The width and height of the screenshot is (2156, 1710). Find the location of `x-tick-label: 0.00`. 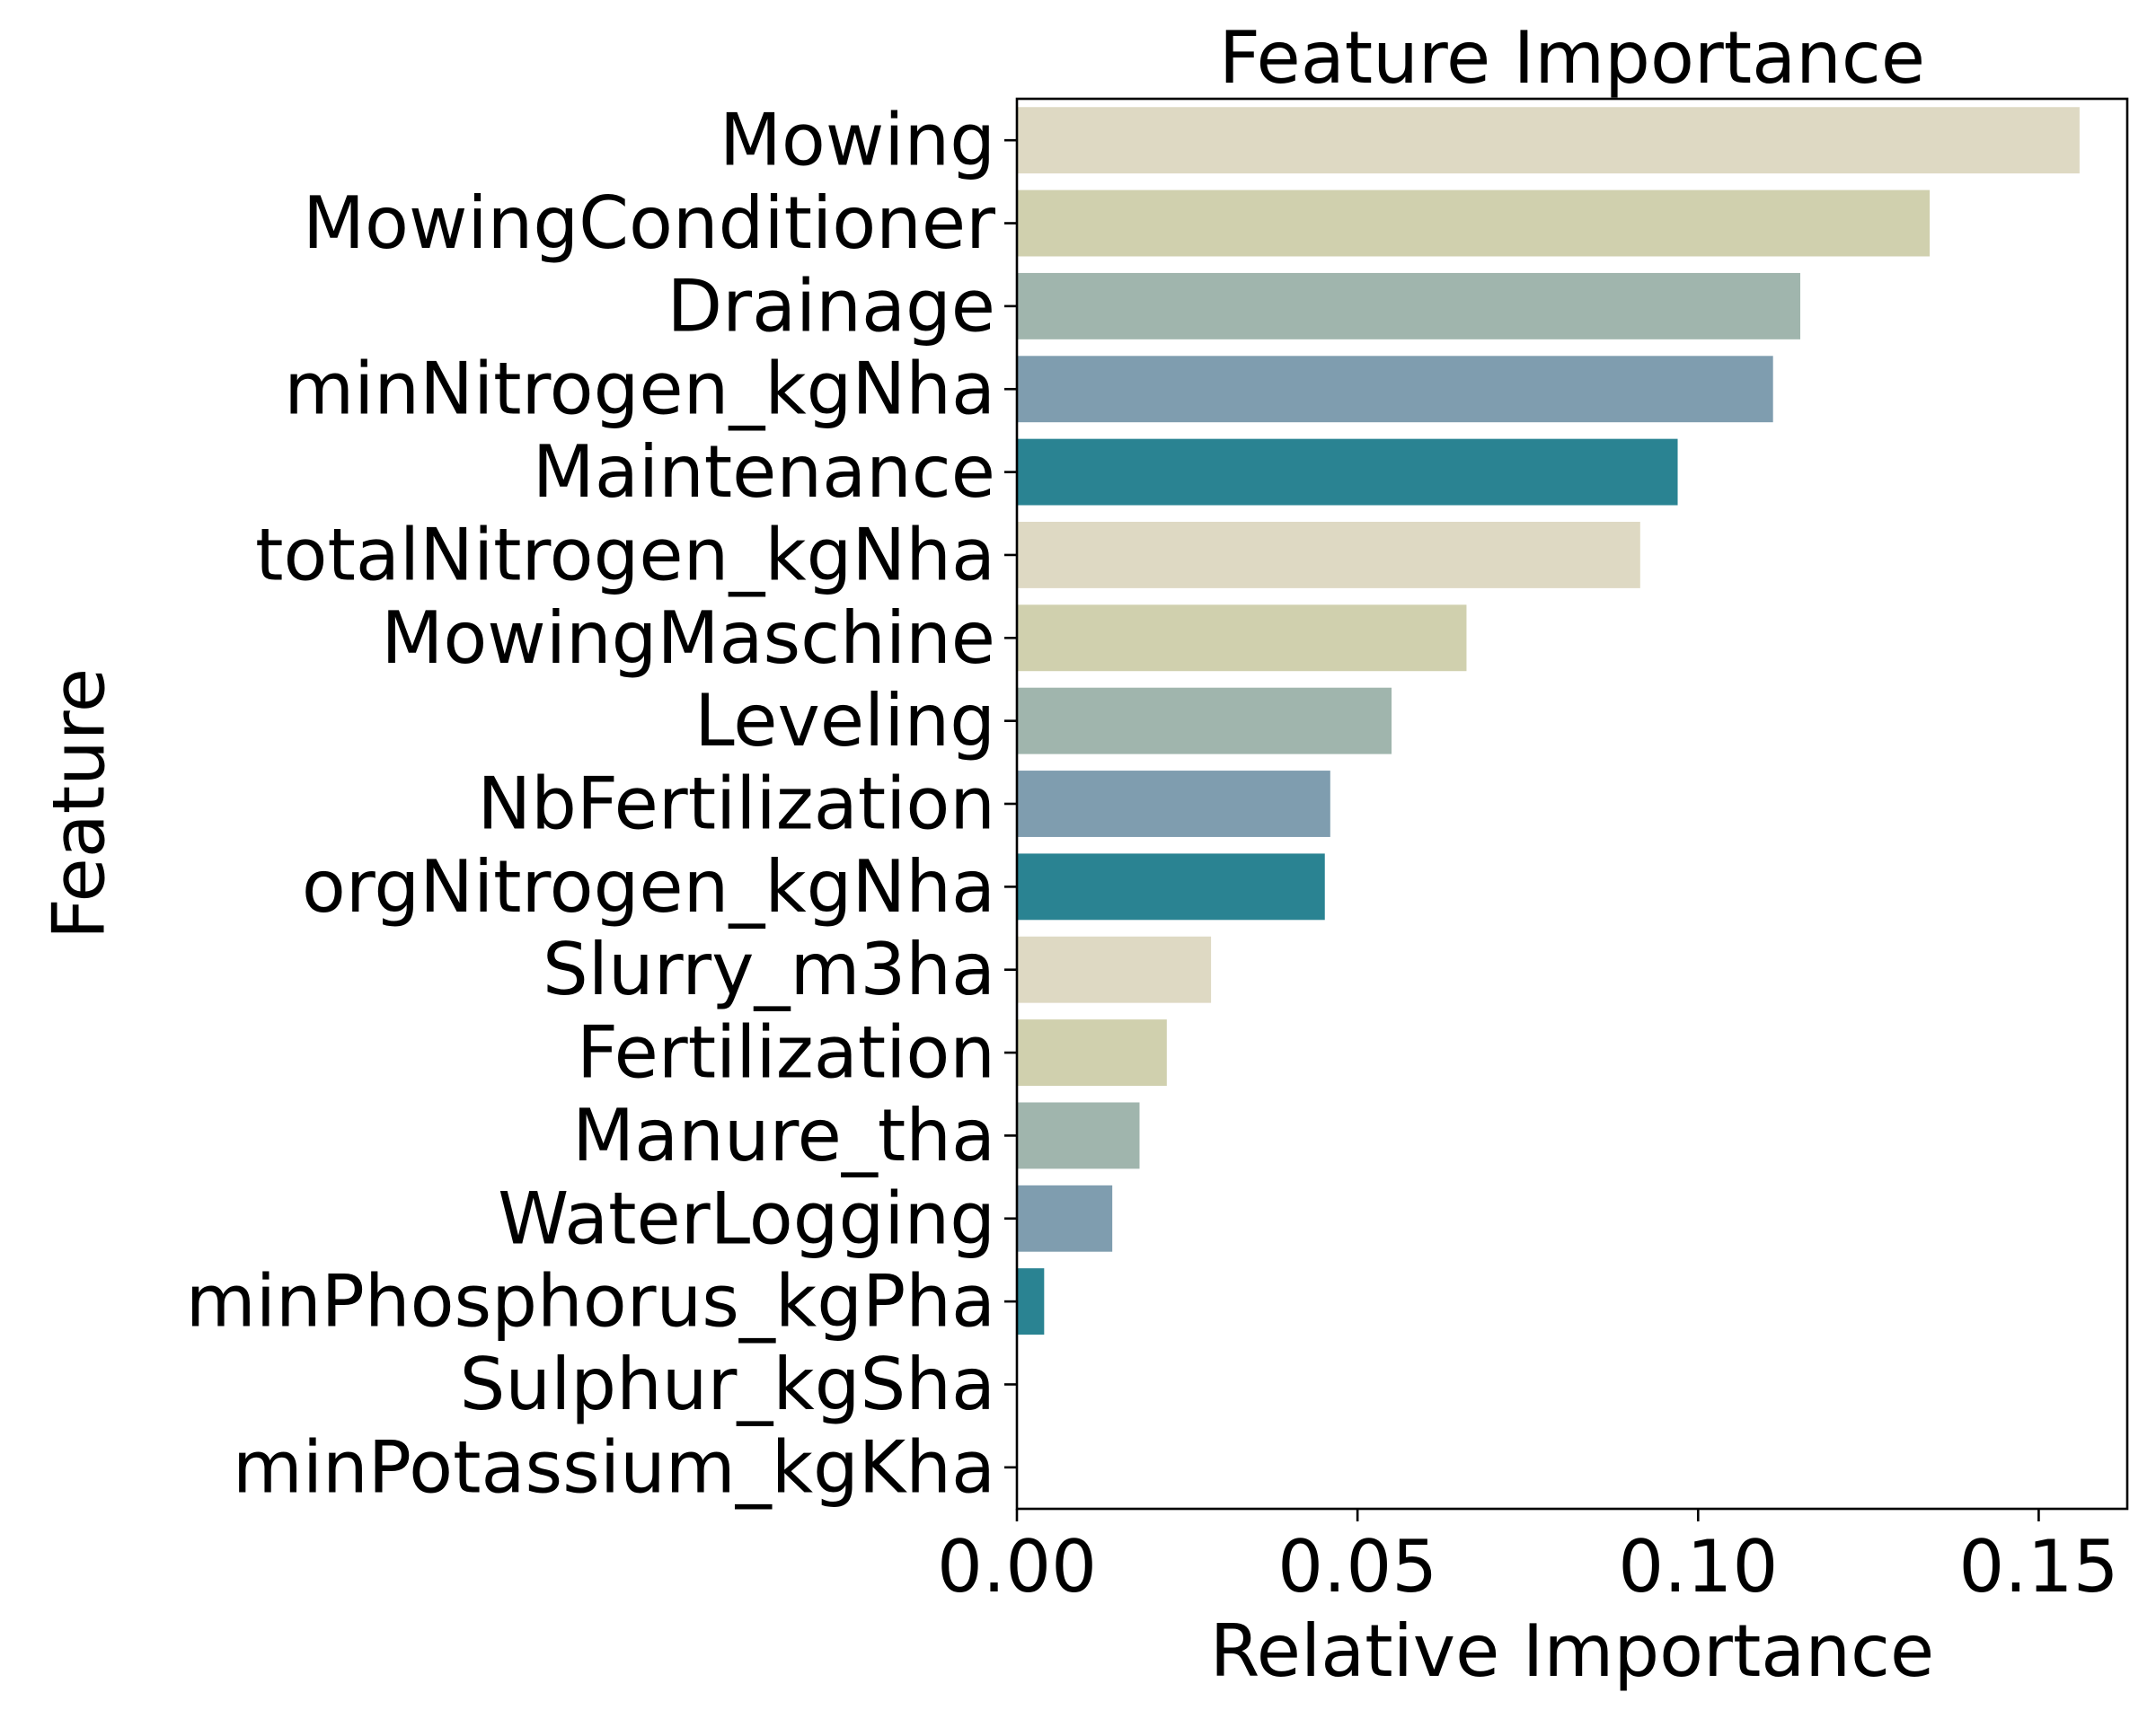

x-tick-label: 0.00 is located at coordinates (1017, 1567).